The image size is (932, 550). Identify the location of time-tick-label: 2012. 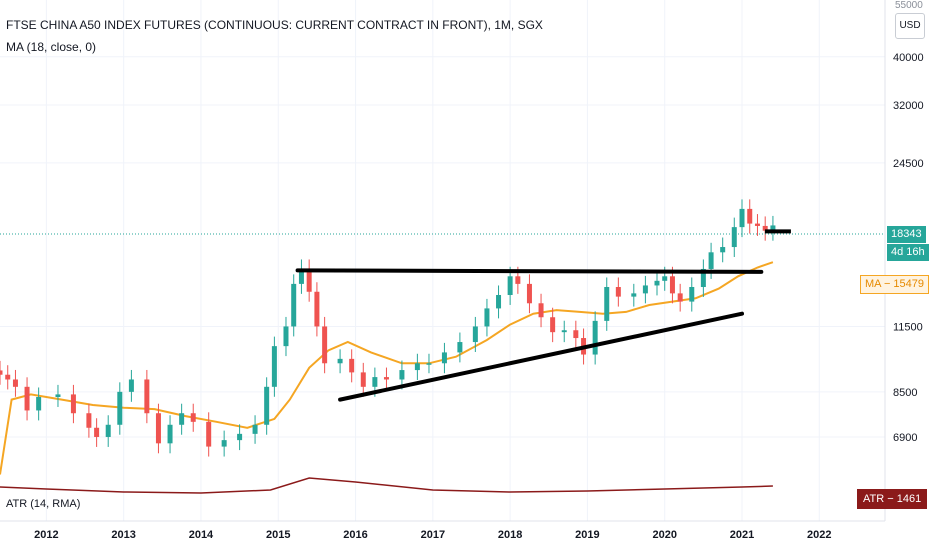
(46, 535).